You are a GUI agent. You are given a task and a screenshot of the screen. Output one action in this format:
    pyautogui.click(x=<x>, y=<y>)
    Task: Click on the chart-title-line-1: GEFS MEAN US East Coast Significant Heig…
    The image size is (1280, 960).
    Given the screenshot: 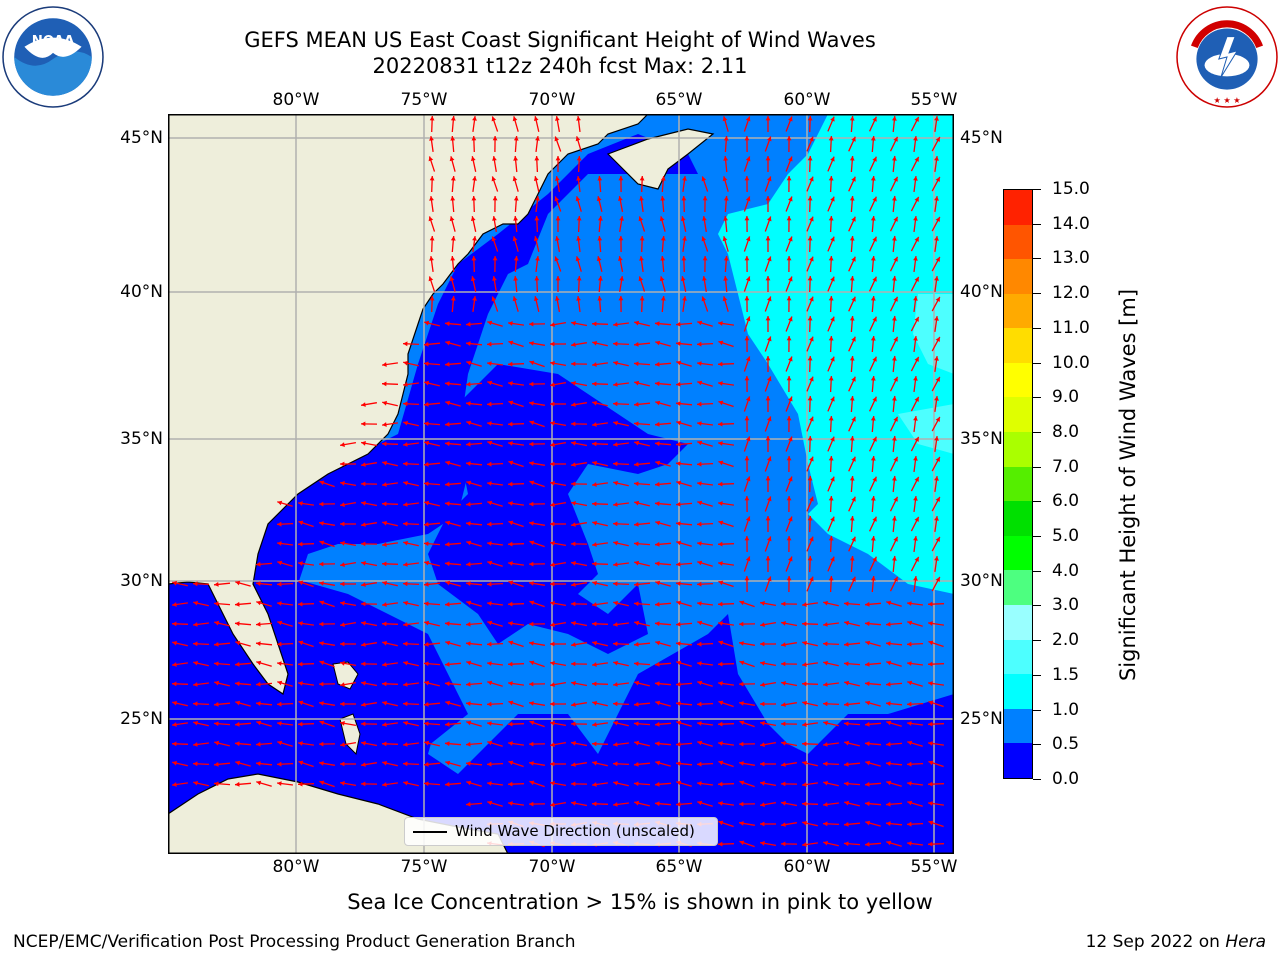 What is the action you would take?
    pyautogui.click(x=560, y=40)
    